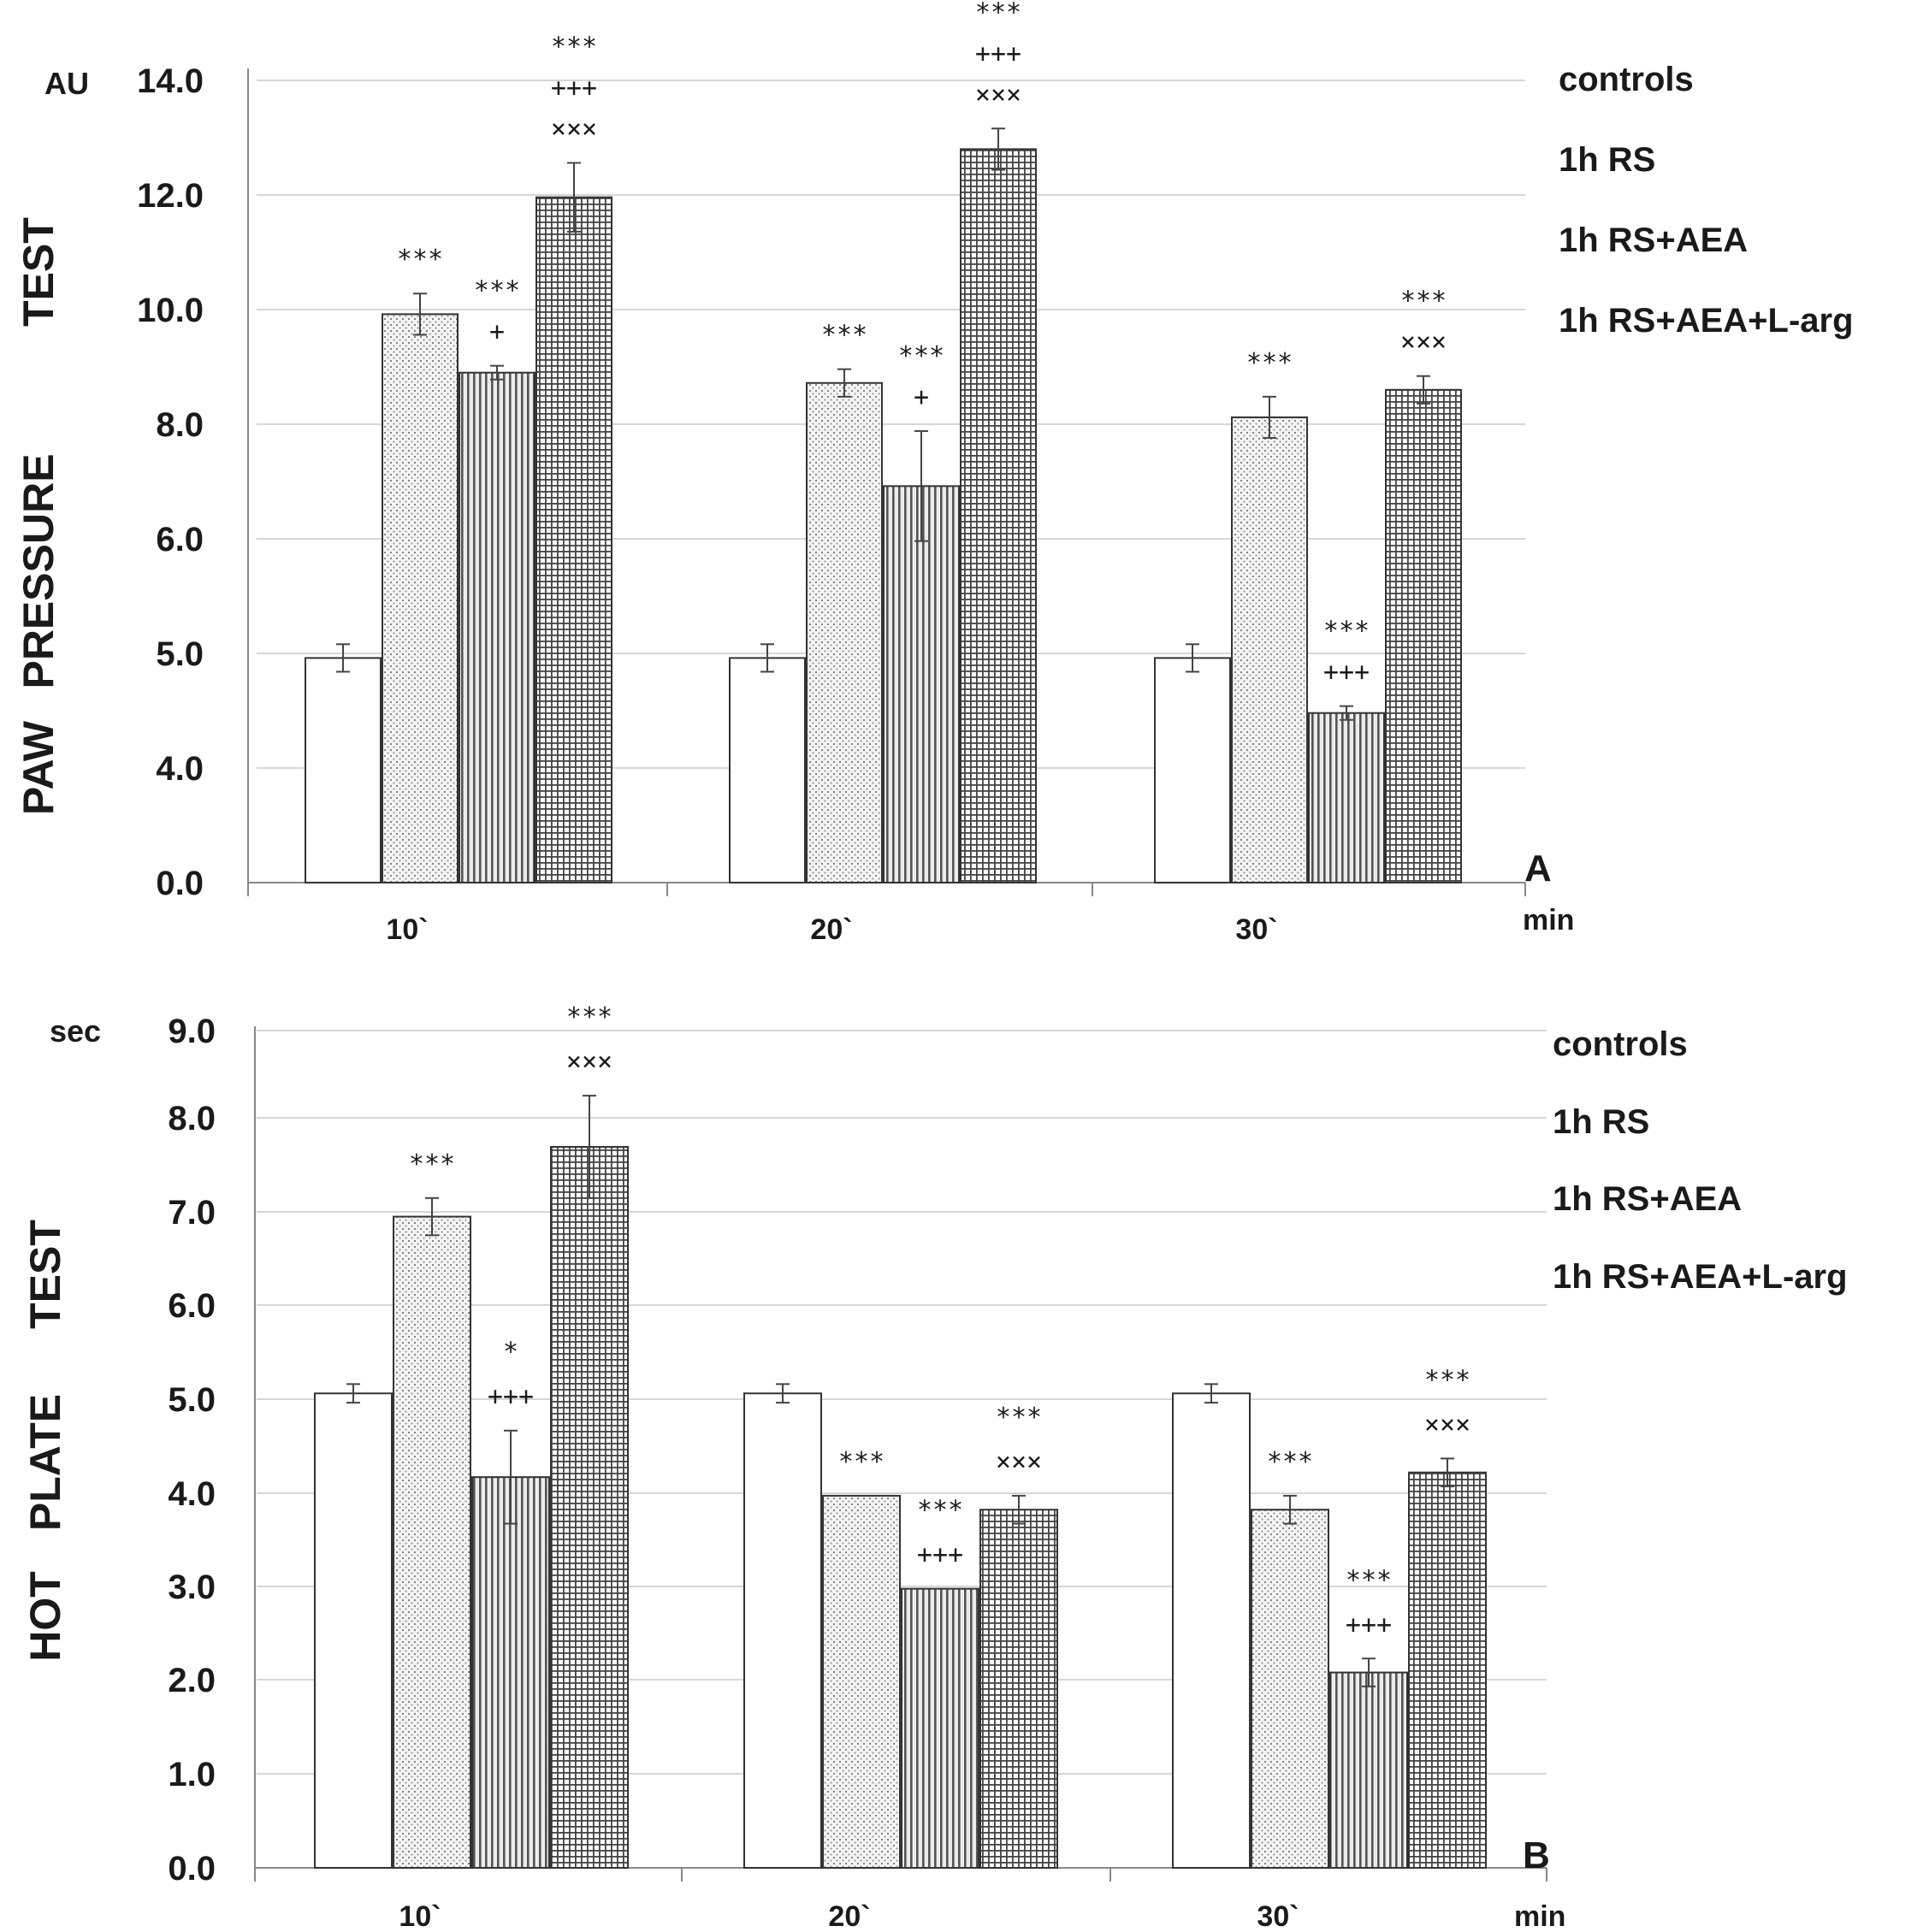 The image size is (1929, 1932). I want to click on y-tick-label: 7.0, so click(192, 1213).